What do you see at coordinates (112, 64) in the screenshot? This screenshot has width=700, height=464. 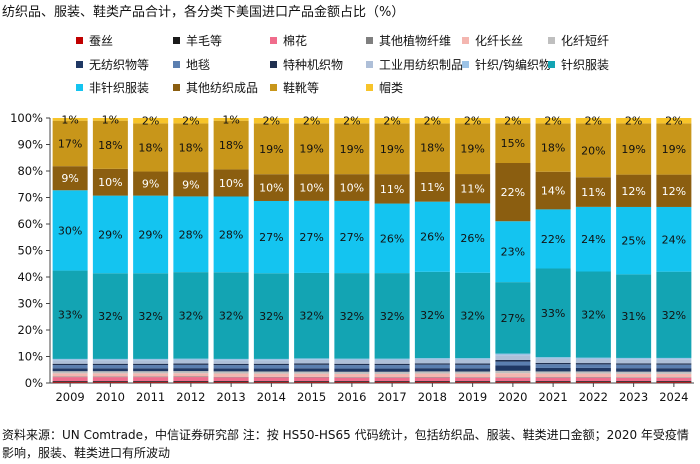 I see `legend-item: 无纺织物等` at bounding box center [112, 64].